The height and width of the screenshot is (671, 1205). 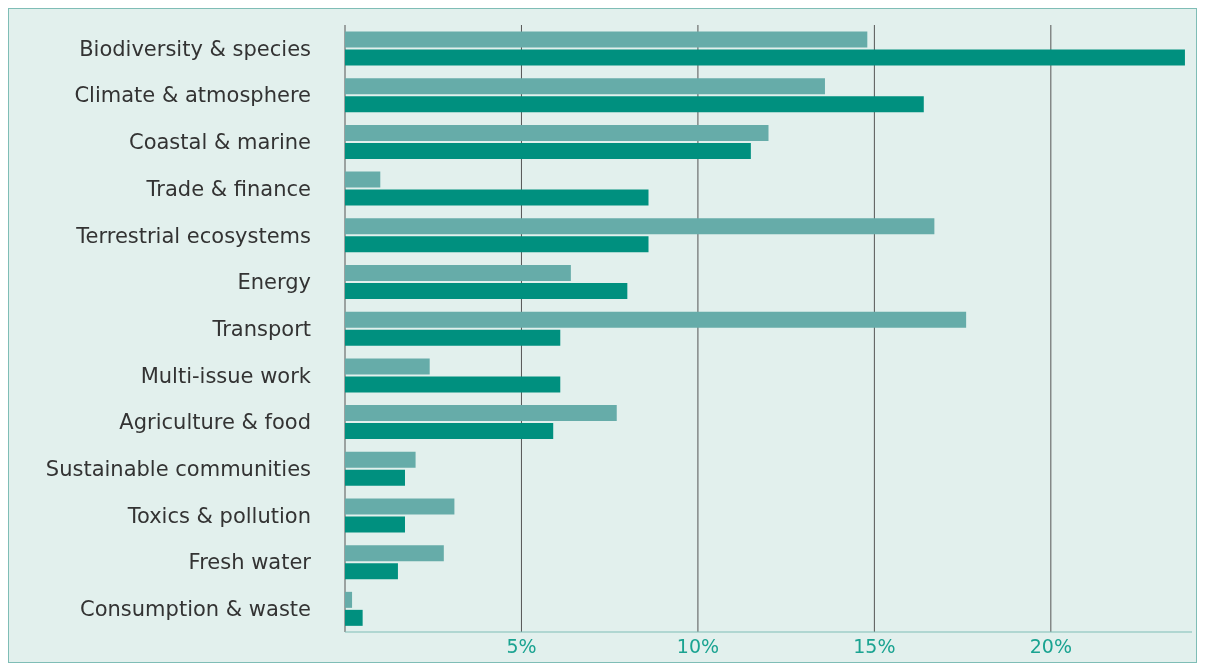 What do you see at coordinates (274, 282) in the screenshot?
I see `y-tick-label: Energy` at bounding box center [274, 282].